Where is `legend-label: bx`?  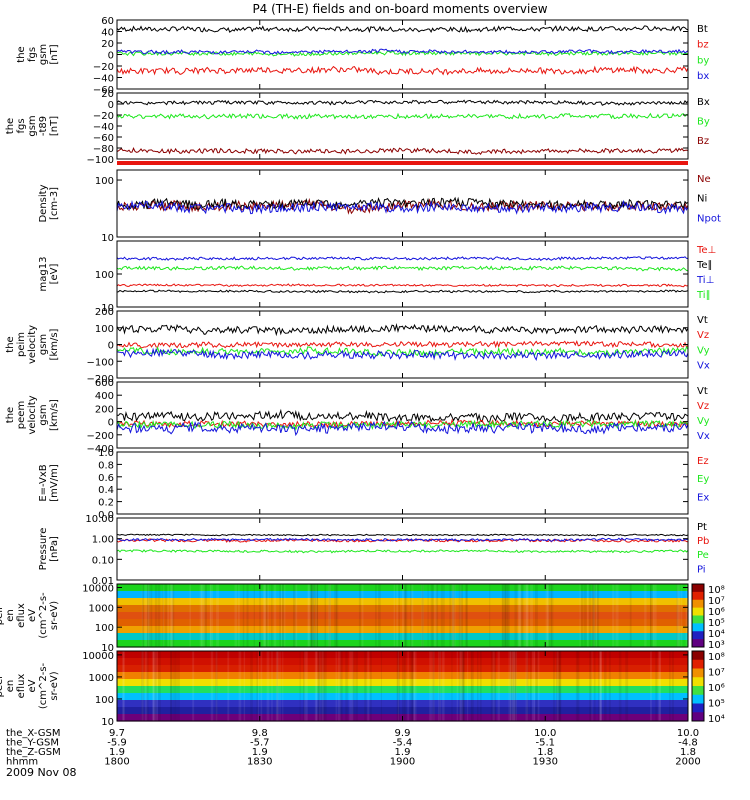
legend-label: bx is located at coordinates (703, 76).